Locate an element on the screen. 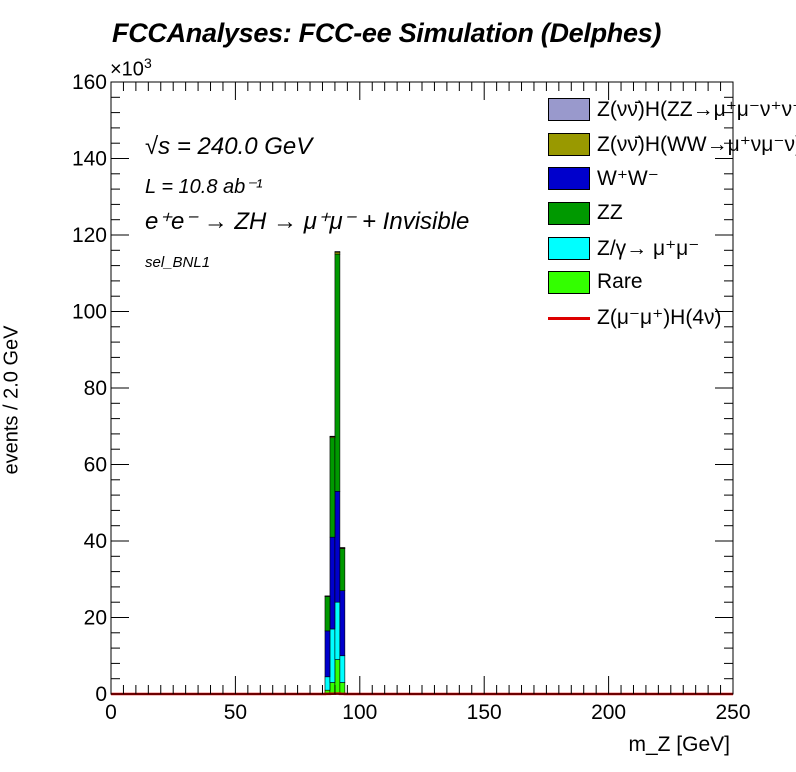 The height and width of the screenshot is (772, 796). legend-label: Z/γ→ μ⁺μ⁻ is located at coordinates (648, 248).